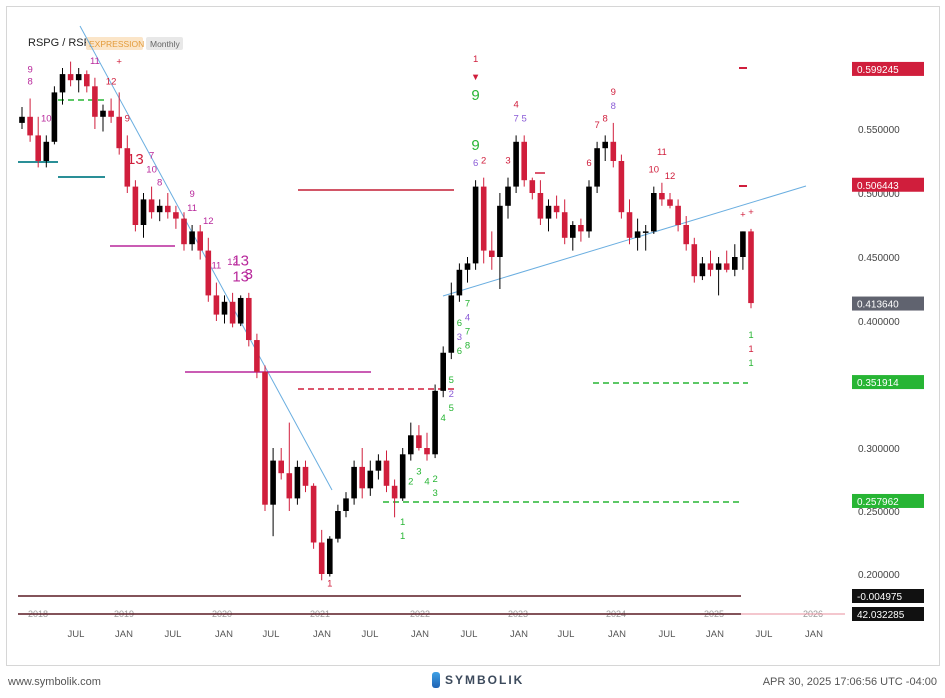 This screenshot has height=698, width=945. I want to click on period-badge-bg, so click(164, 43).